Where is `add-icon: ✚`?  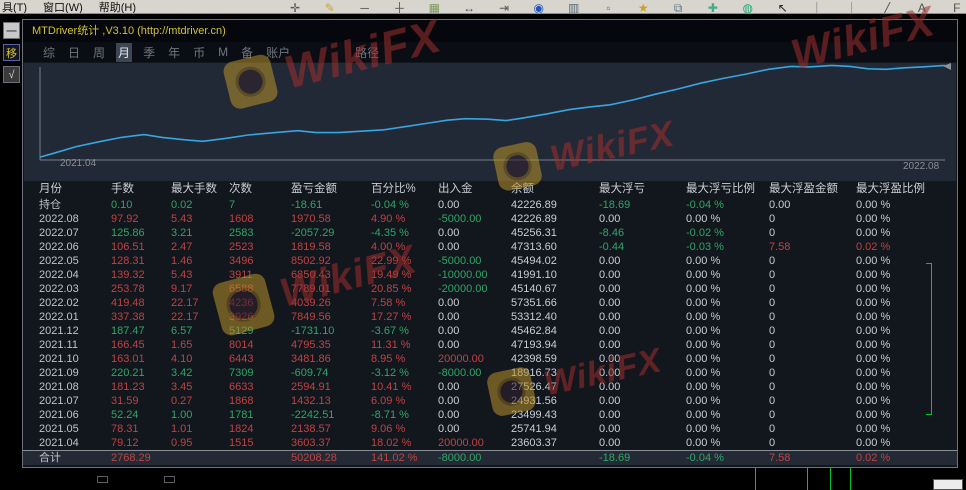
add-icon: ✚ is located at coordinates (712, 8).